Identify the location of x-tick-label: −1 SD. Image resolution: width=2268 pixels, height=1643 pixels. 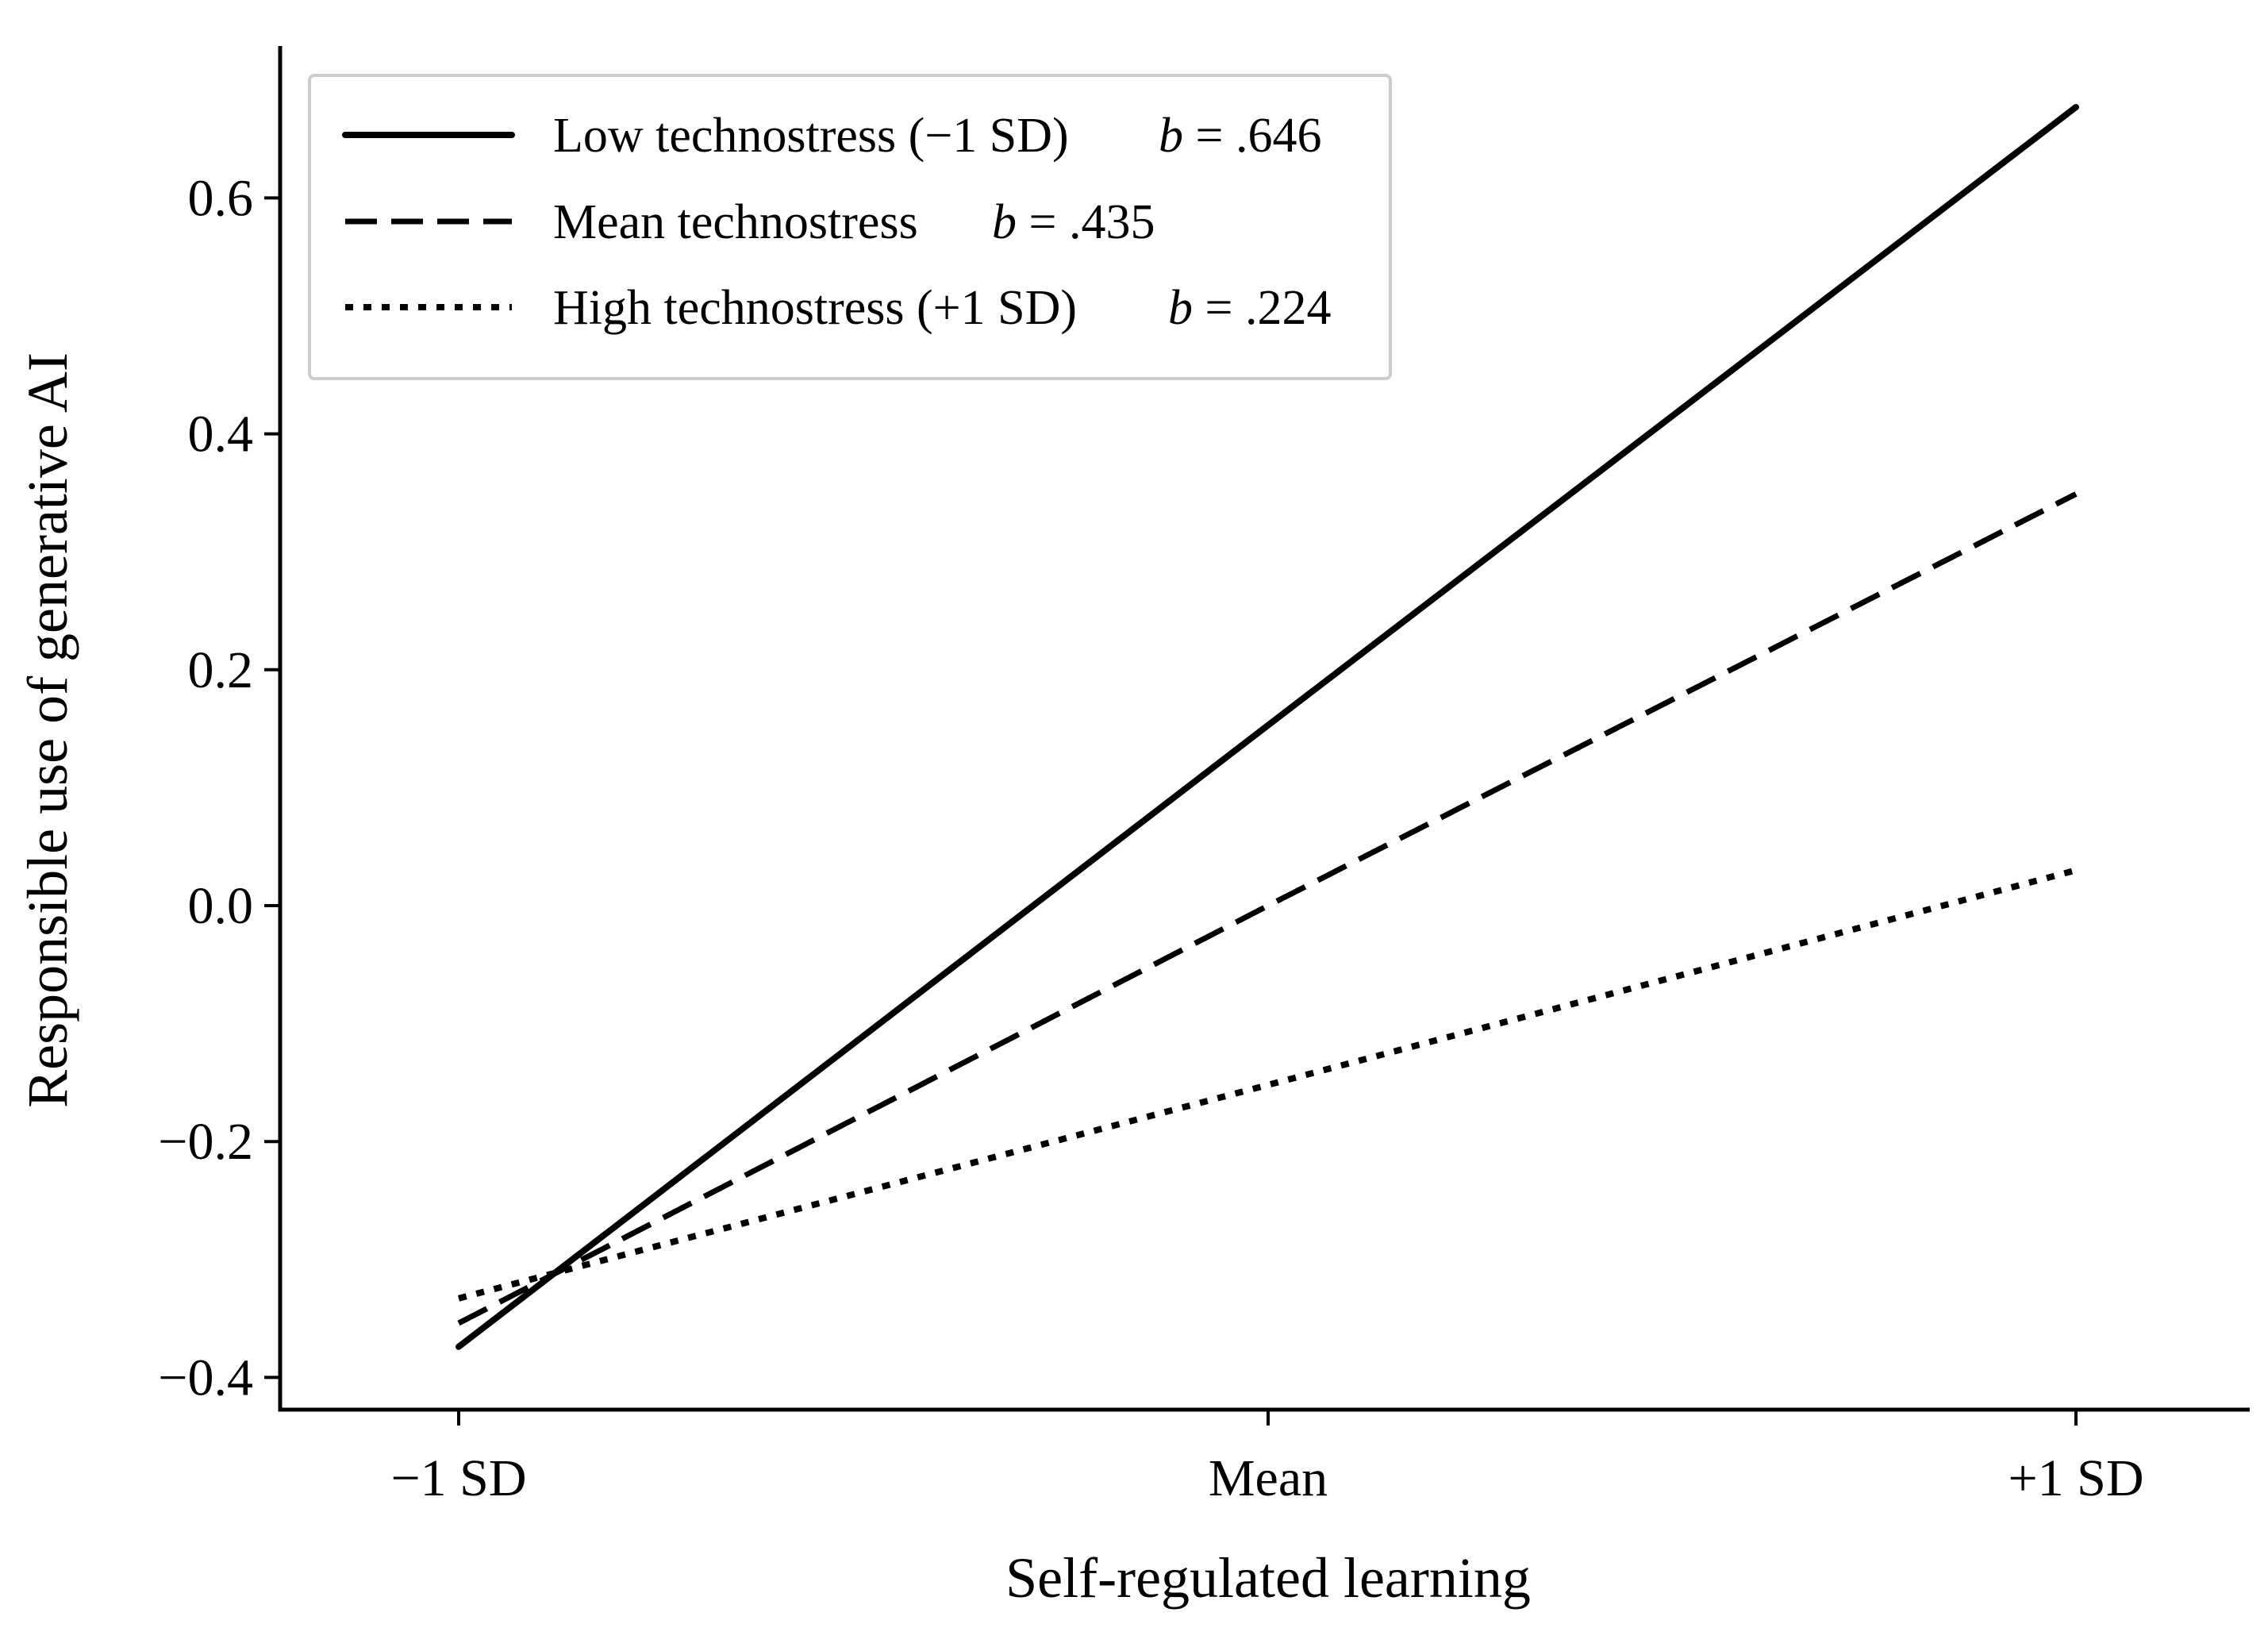
(458, 1478).